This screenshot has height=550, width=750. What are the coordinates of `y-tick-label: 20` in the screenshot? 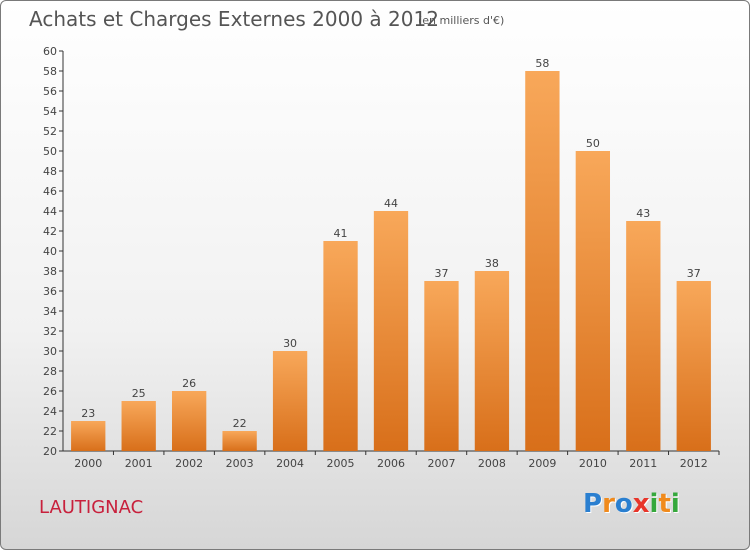 It's located at (50, 451).